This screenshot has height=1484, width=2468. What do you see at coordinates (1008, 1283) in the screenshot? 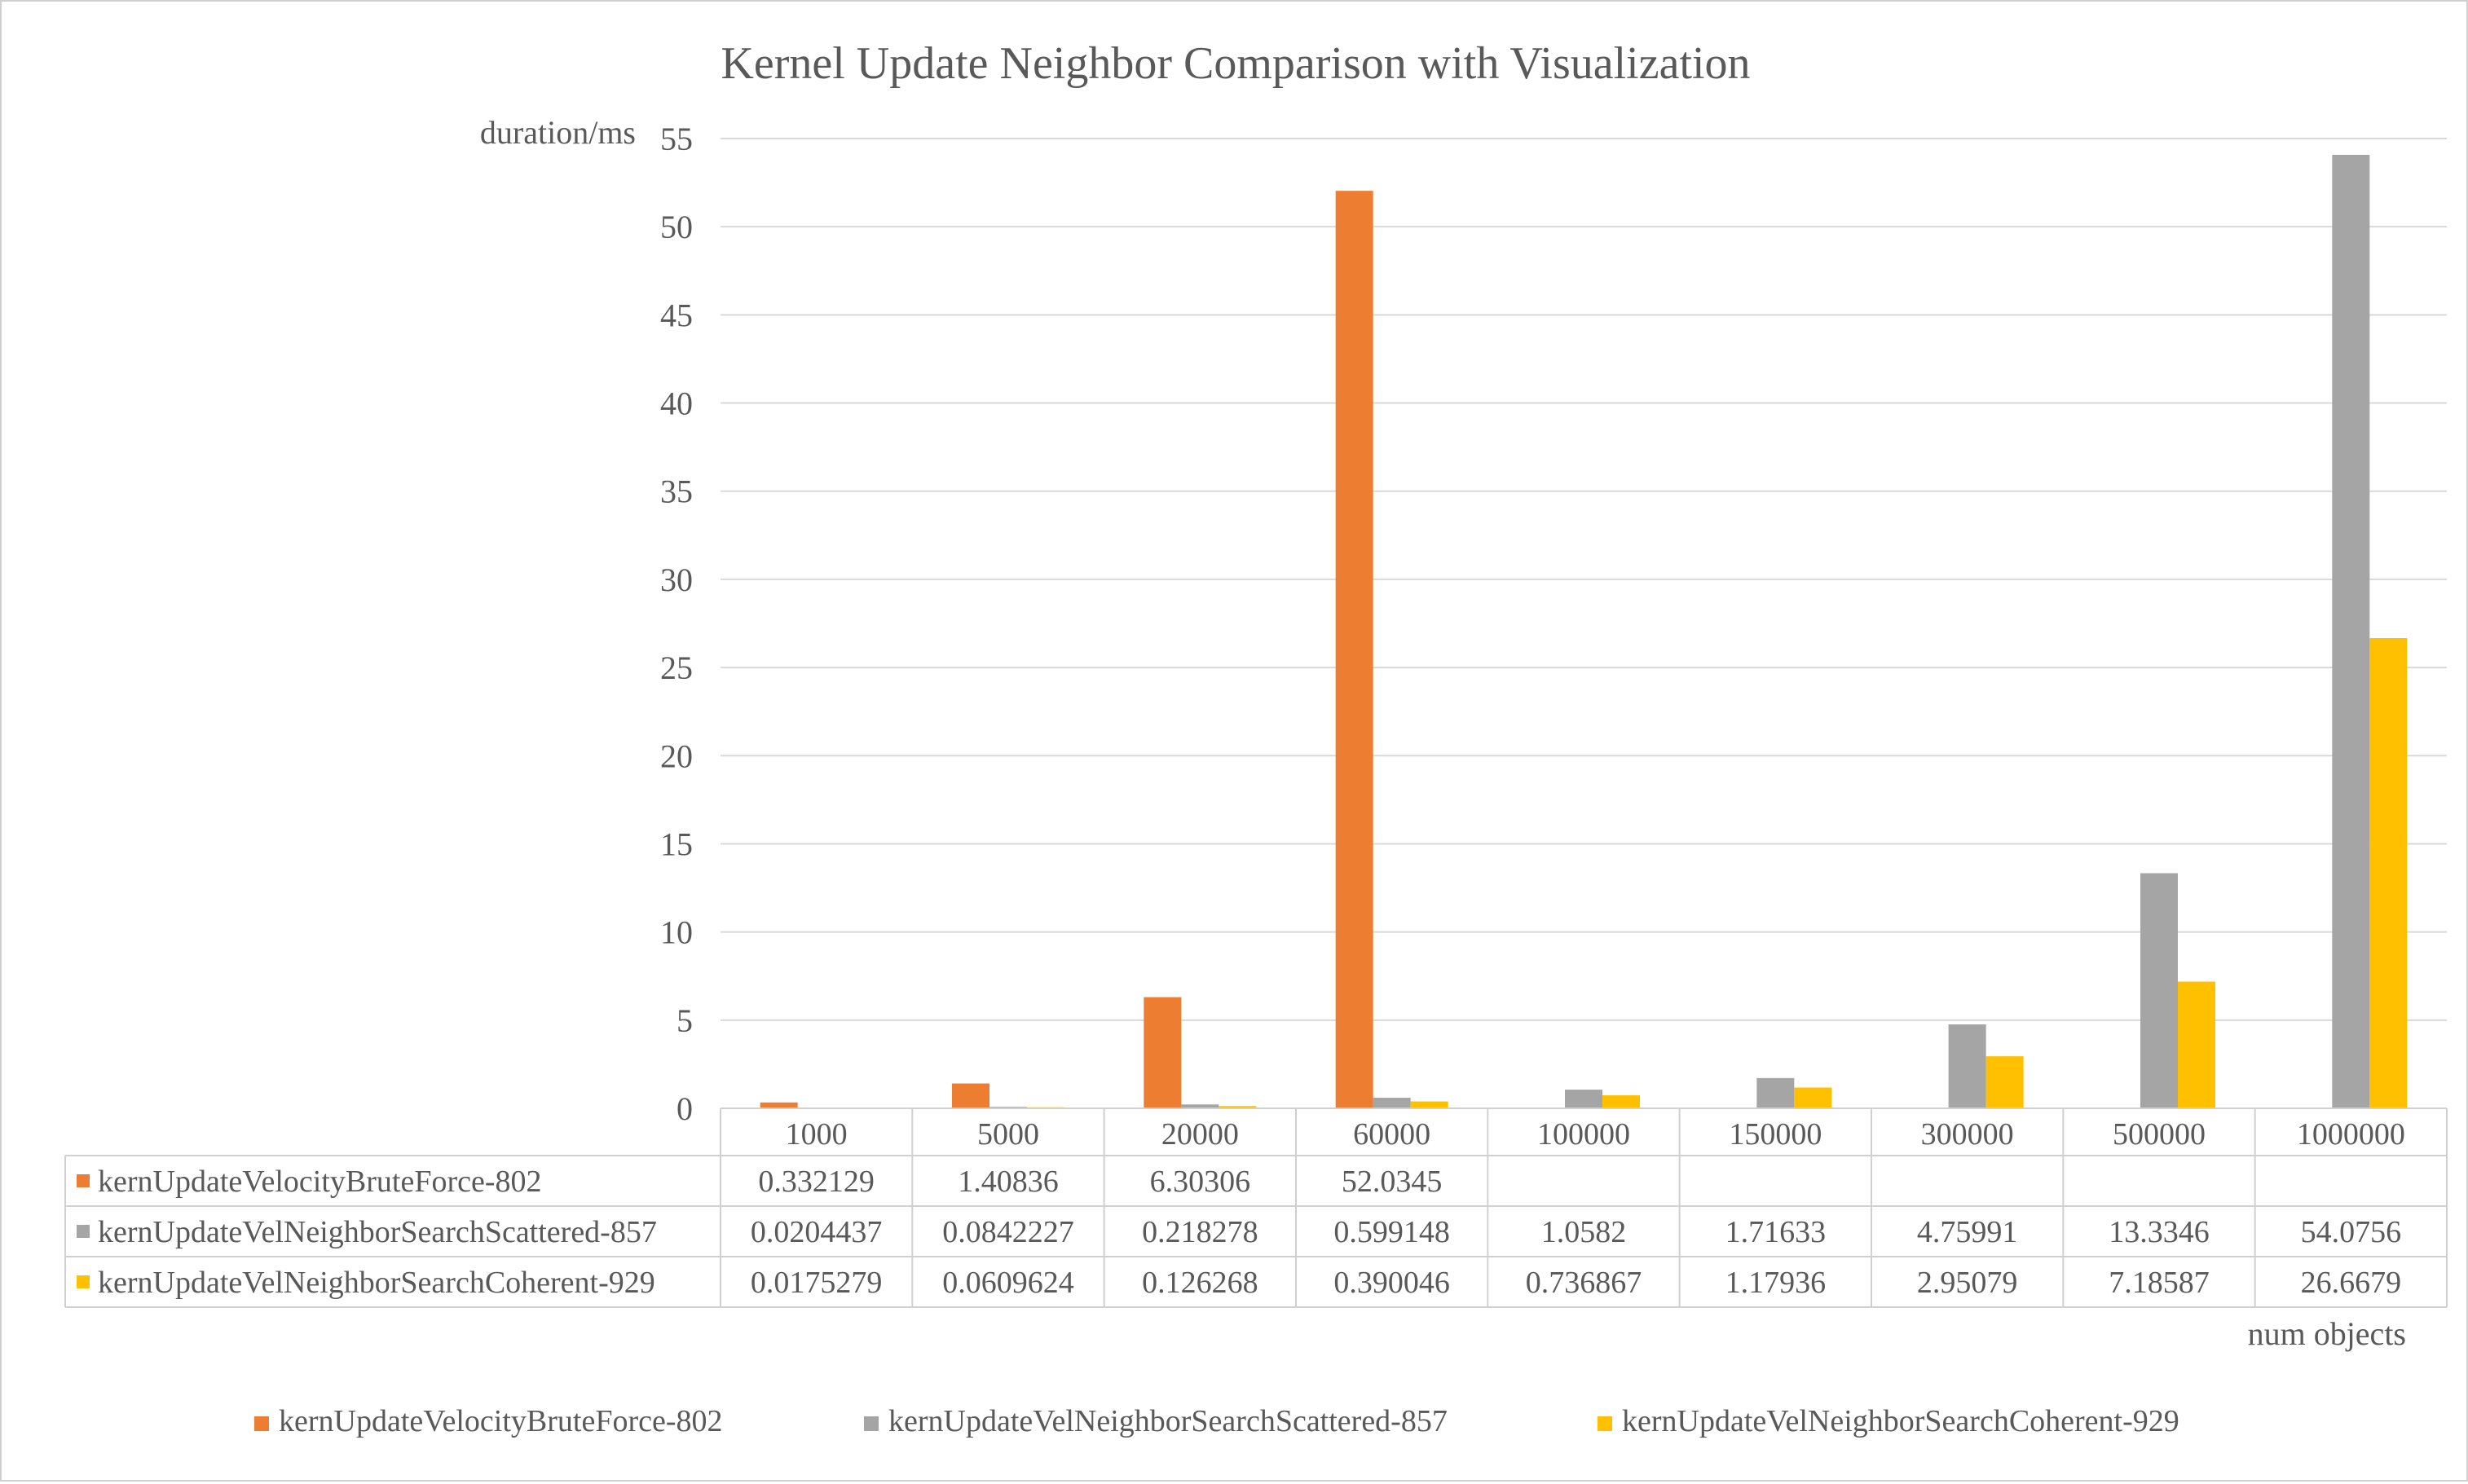
I see `data-label: 0.0609624` at bounding box center [1008, 1283].